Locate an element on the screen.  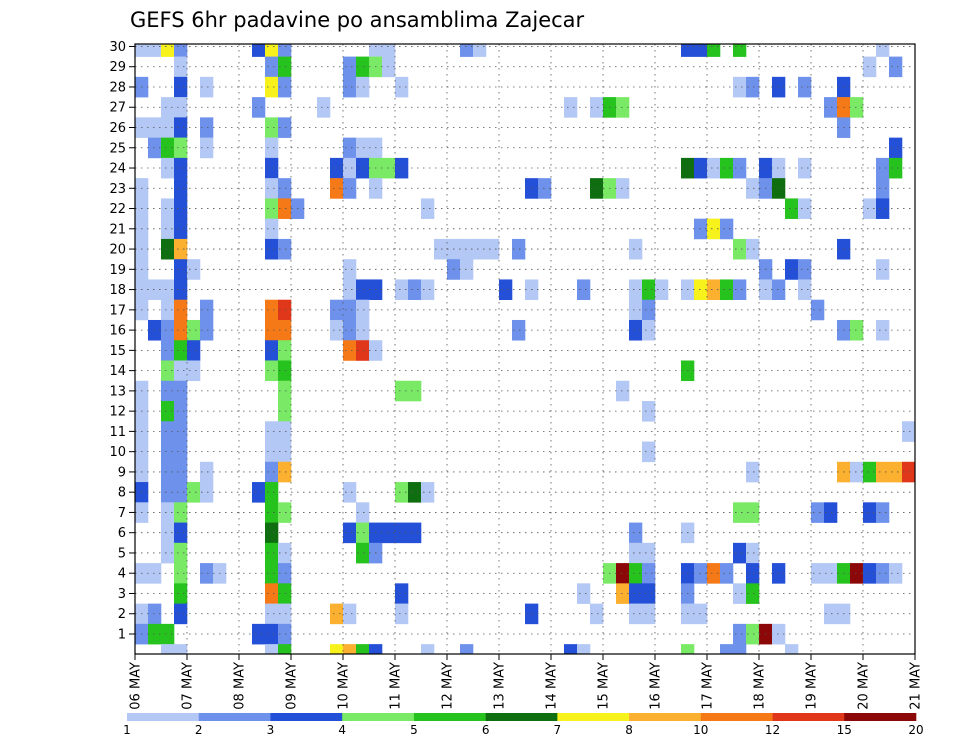
x-tick-label: 12 MAY is located at coordinates (448, 686).